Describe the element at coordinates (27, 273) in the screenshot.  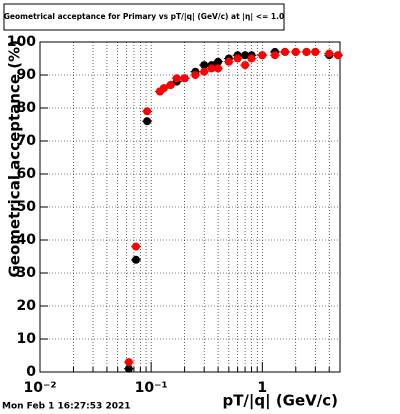
I see `y-tick-label: 30` at that location.